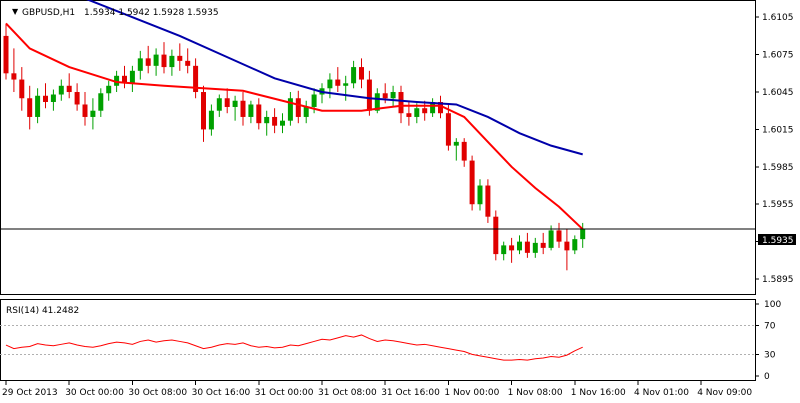  Describe the element at coordinates (535, 393) in the screenshot. I see `time-tick-label: 1 Nov 08:00` at that location.